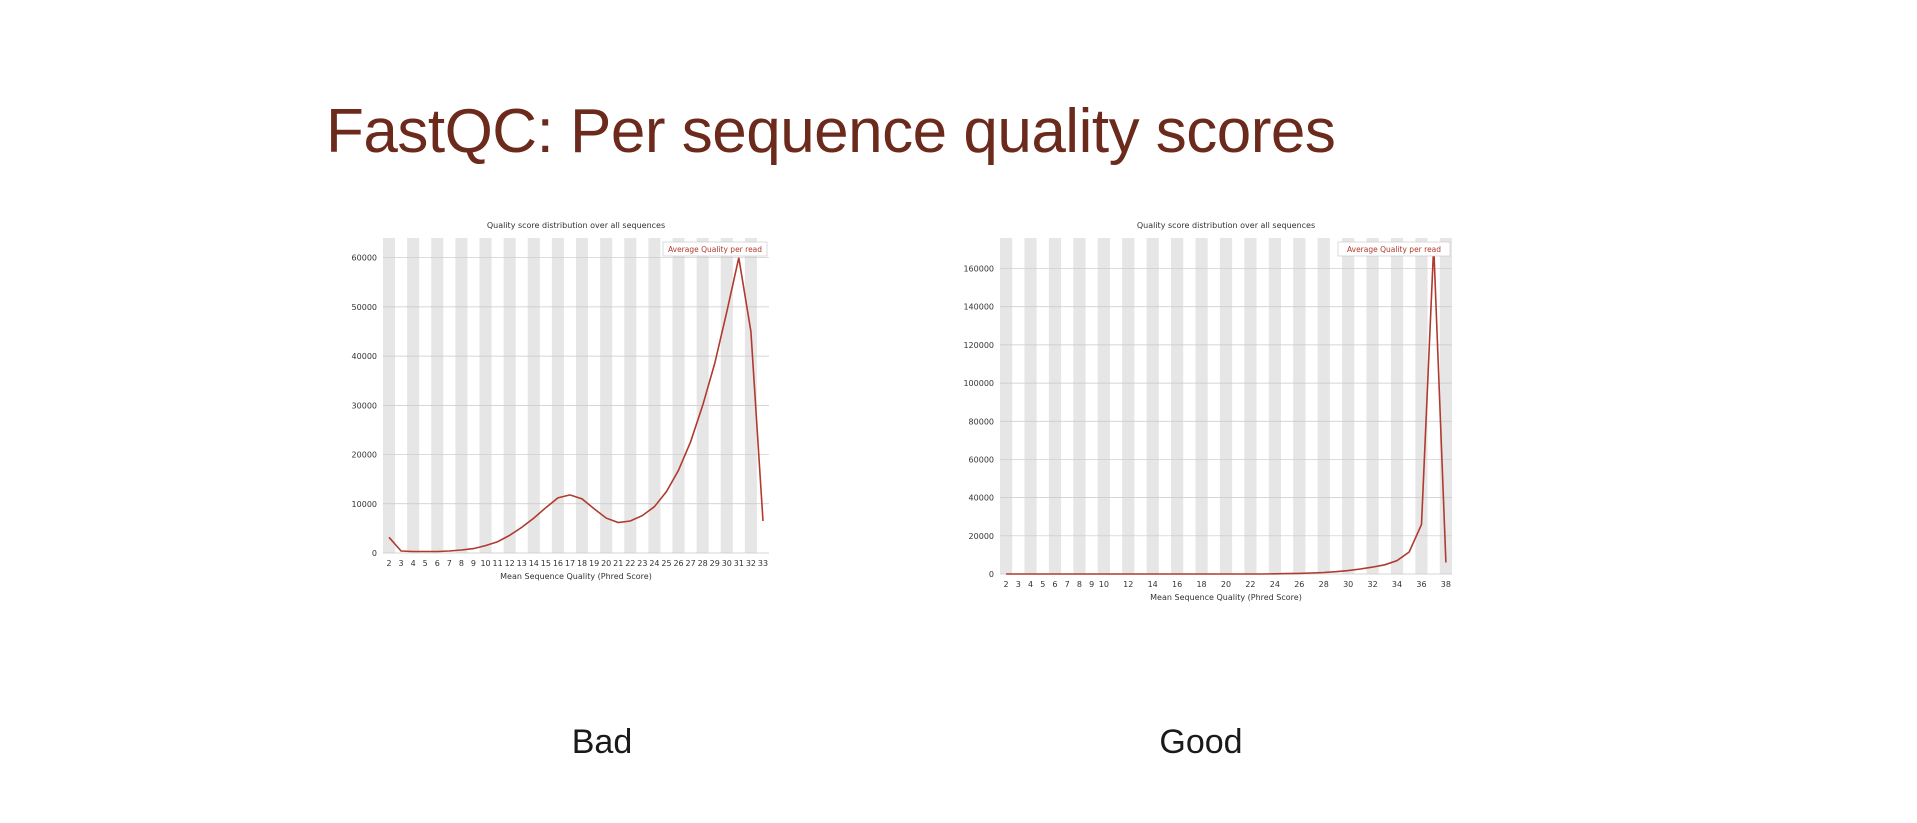 The width and height of the screenshot is (1917, 823). I want to click on good-x-tick-label: 16, so click(1177, 584).